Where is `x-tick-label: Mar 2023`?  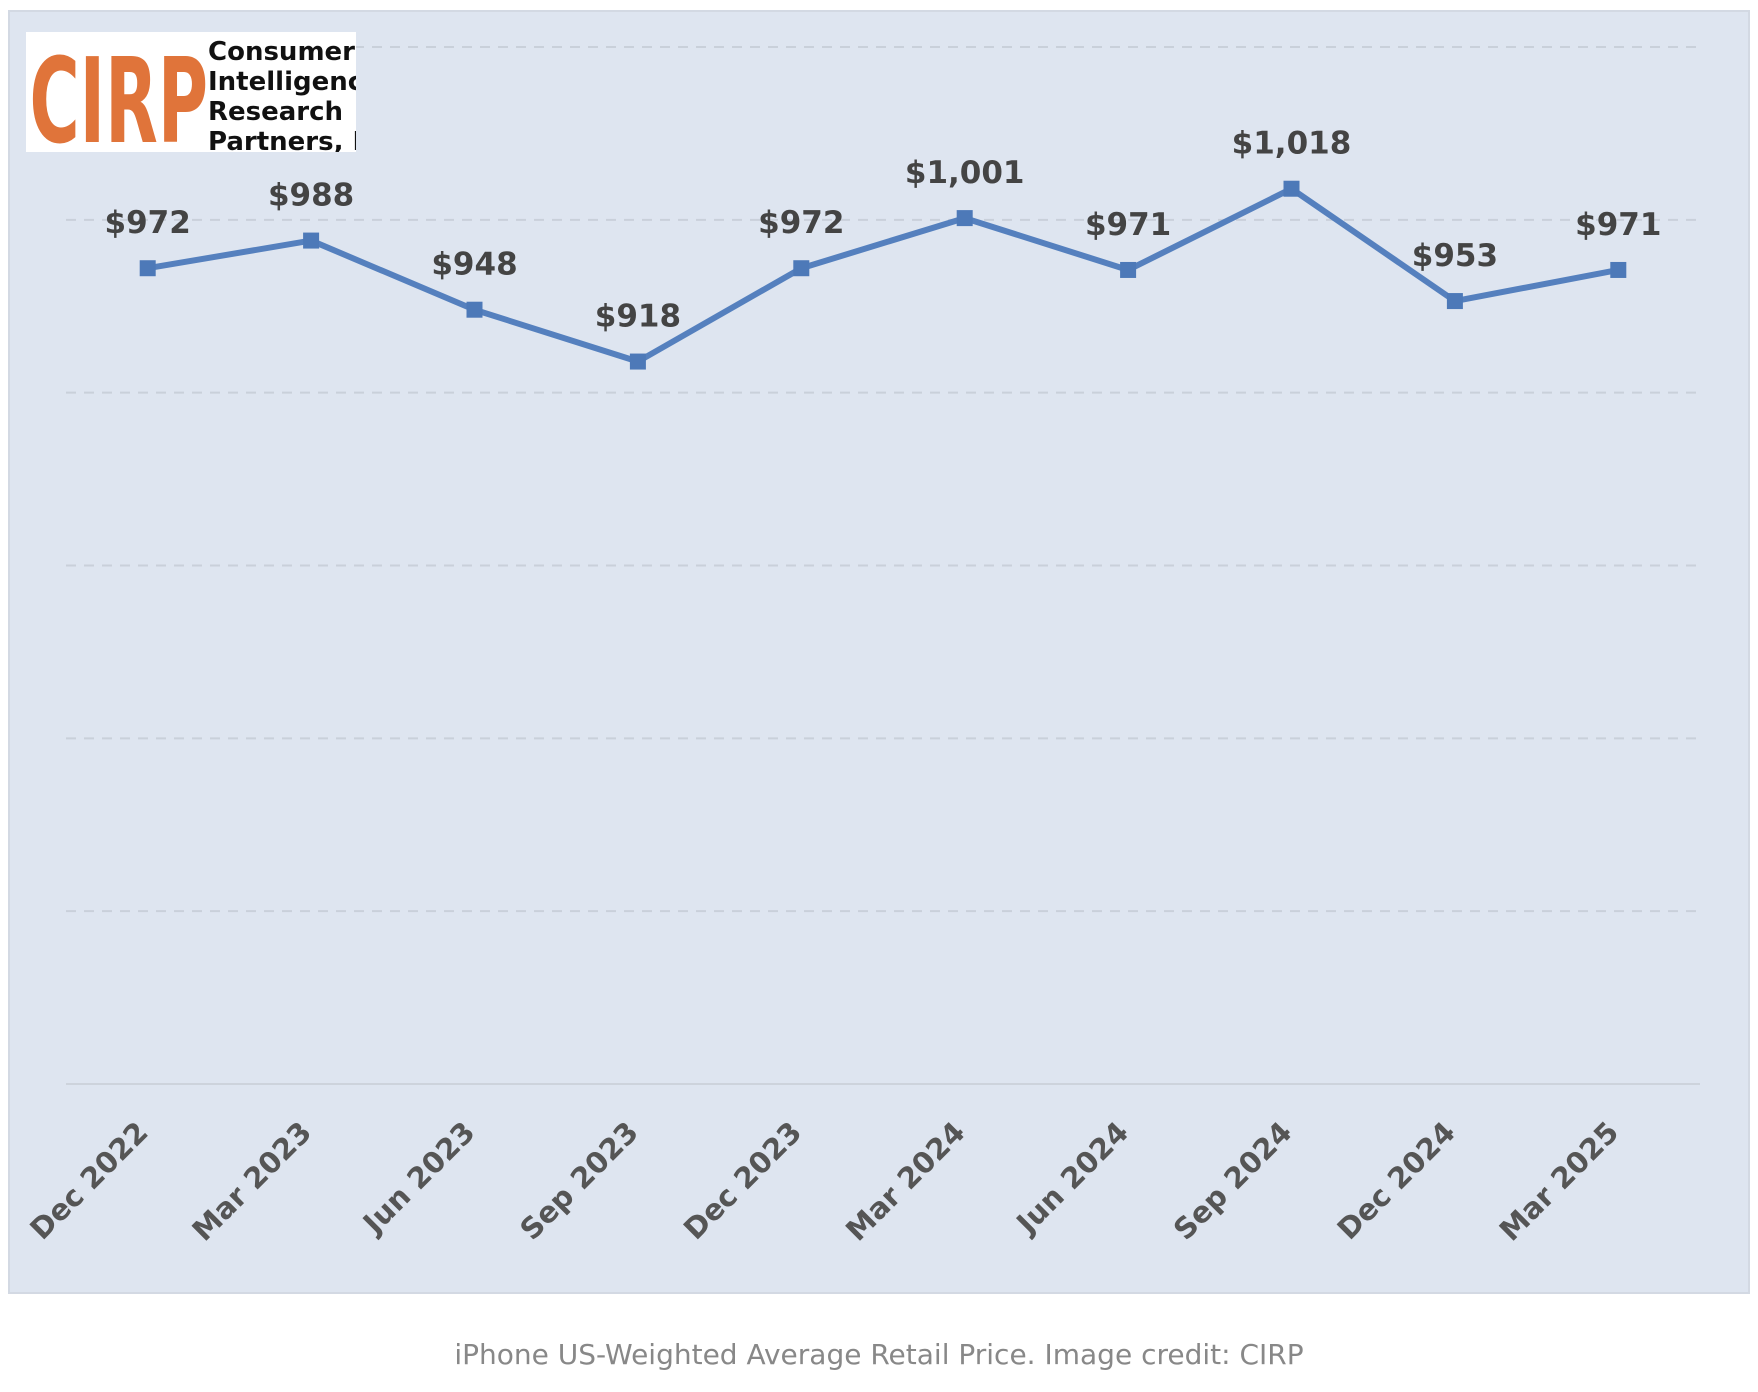 x-tick-label: Mar 2023 is located at coordinates (251, 1181).